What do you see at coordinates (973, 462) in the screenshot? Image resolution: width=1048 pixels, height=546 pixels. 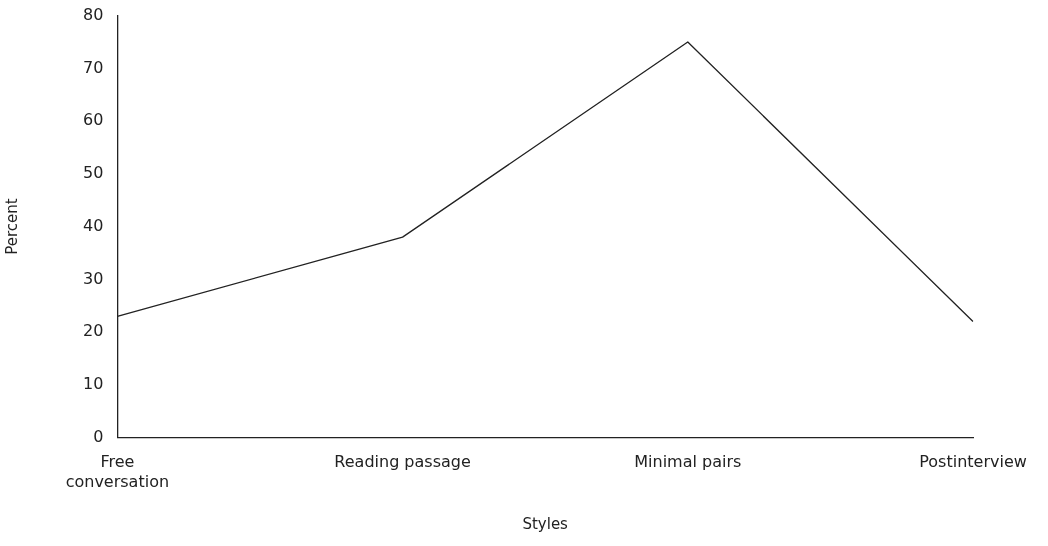 I see `x-tick-label: Postinterview` at bounding box center [973, 462].